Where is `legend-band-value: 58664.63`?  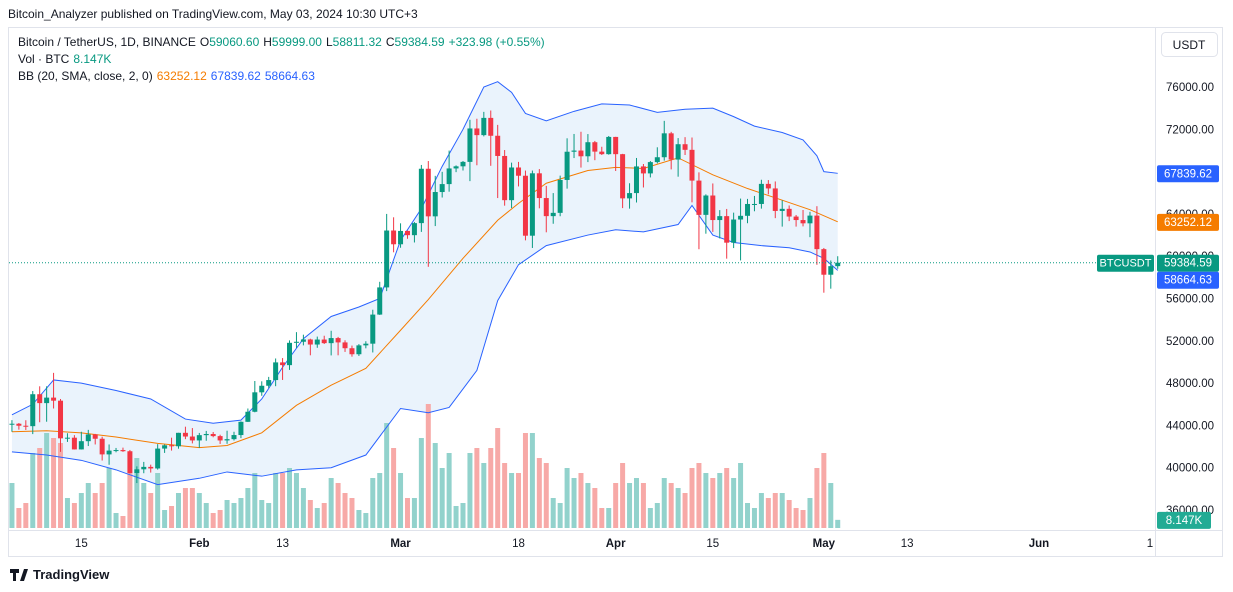 legend-band-value: 58664.63 is located at coordinates (289, 76).